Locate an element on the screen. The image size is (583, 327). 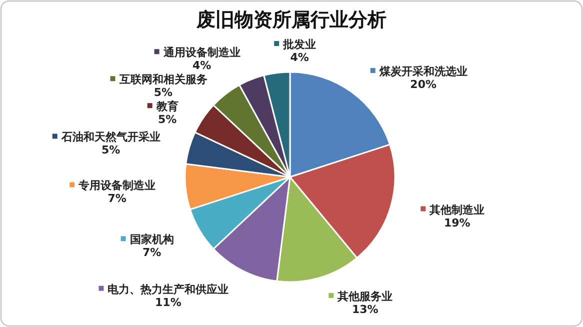
legend-label: 专用设备制造业 is located at coordinates (117, 185).